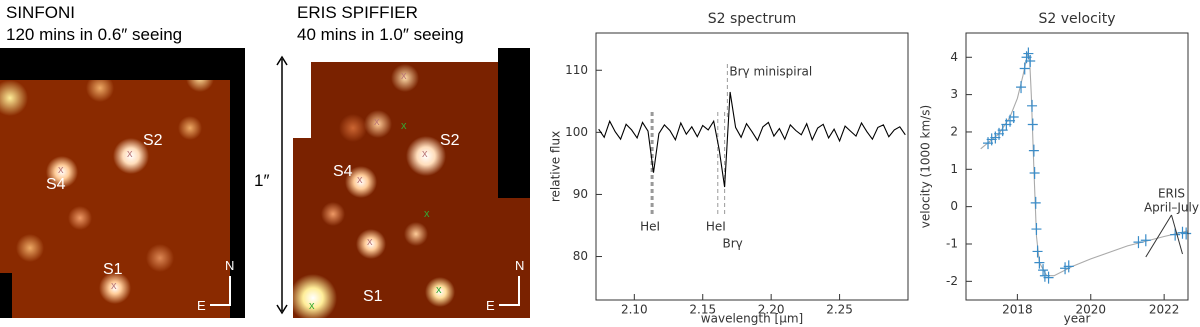 The image size is (1200, 327). I want to click on chart-title: S2 spectrum, so click(752, 19).